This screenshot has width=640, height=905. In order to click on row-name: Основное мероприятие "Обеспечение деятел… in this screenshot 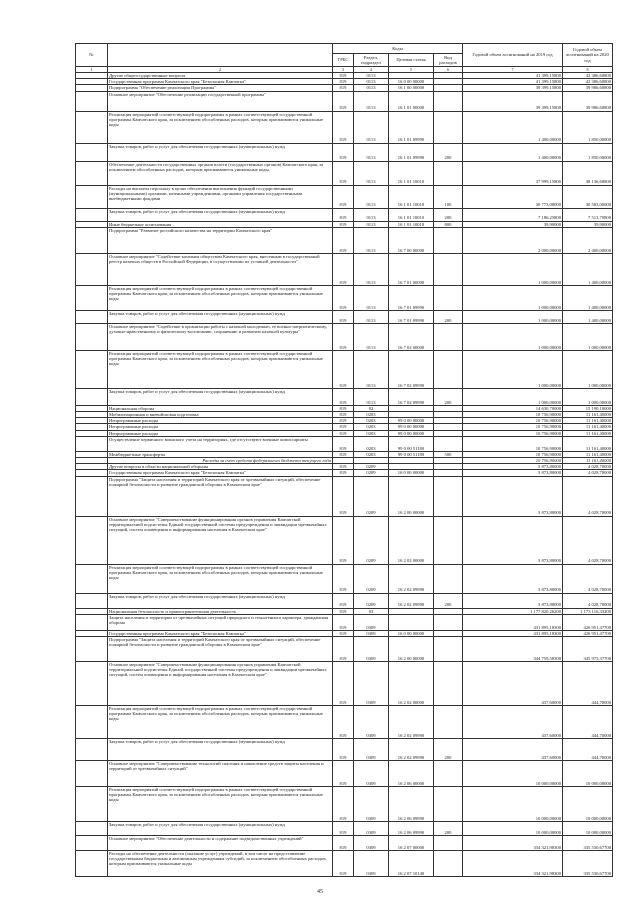, I will do `click(220, 843)`.